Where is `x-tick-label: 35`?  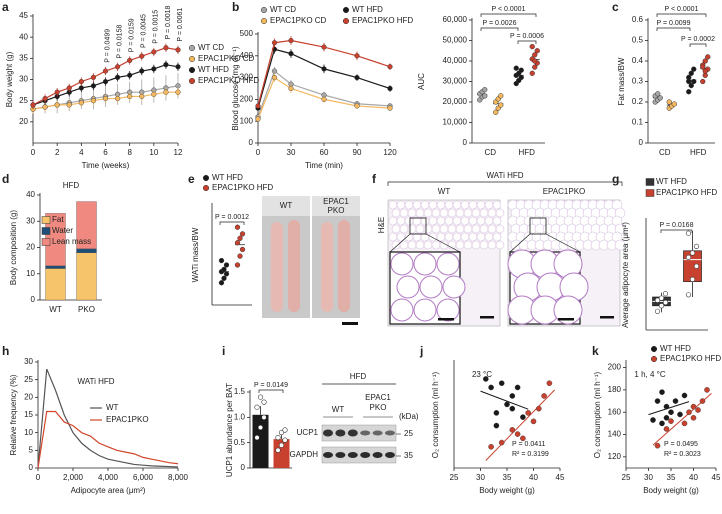
x-tick-label: 35 is located at coordinates (671, 477).